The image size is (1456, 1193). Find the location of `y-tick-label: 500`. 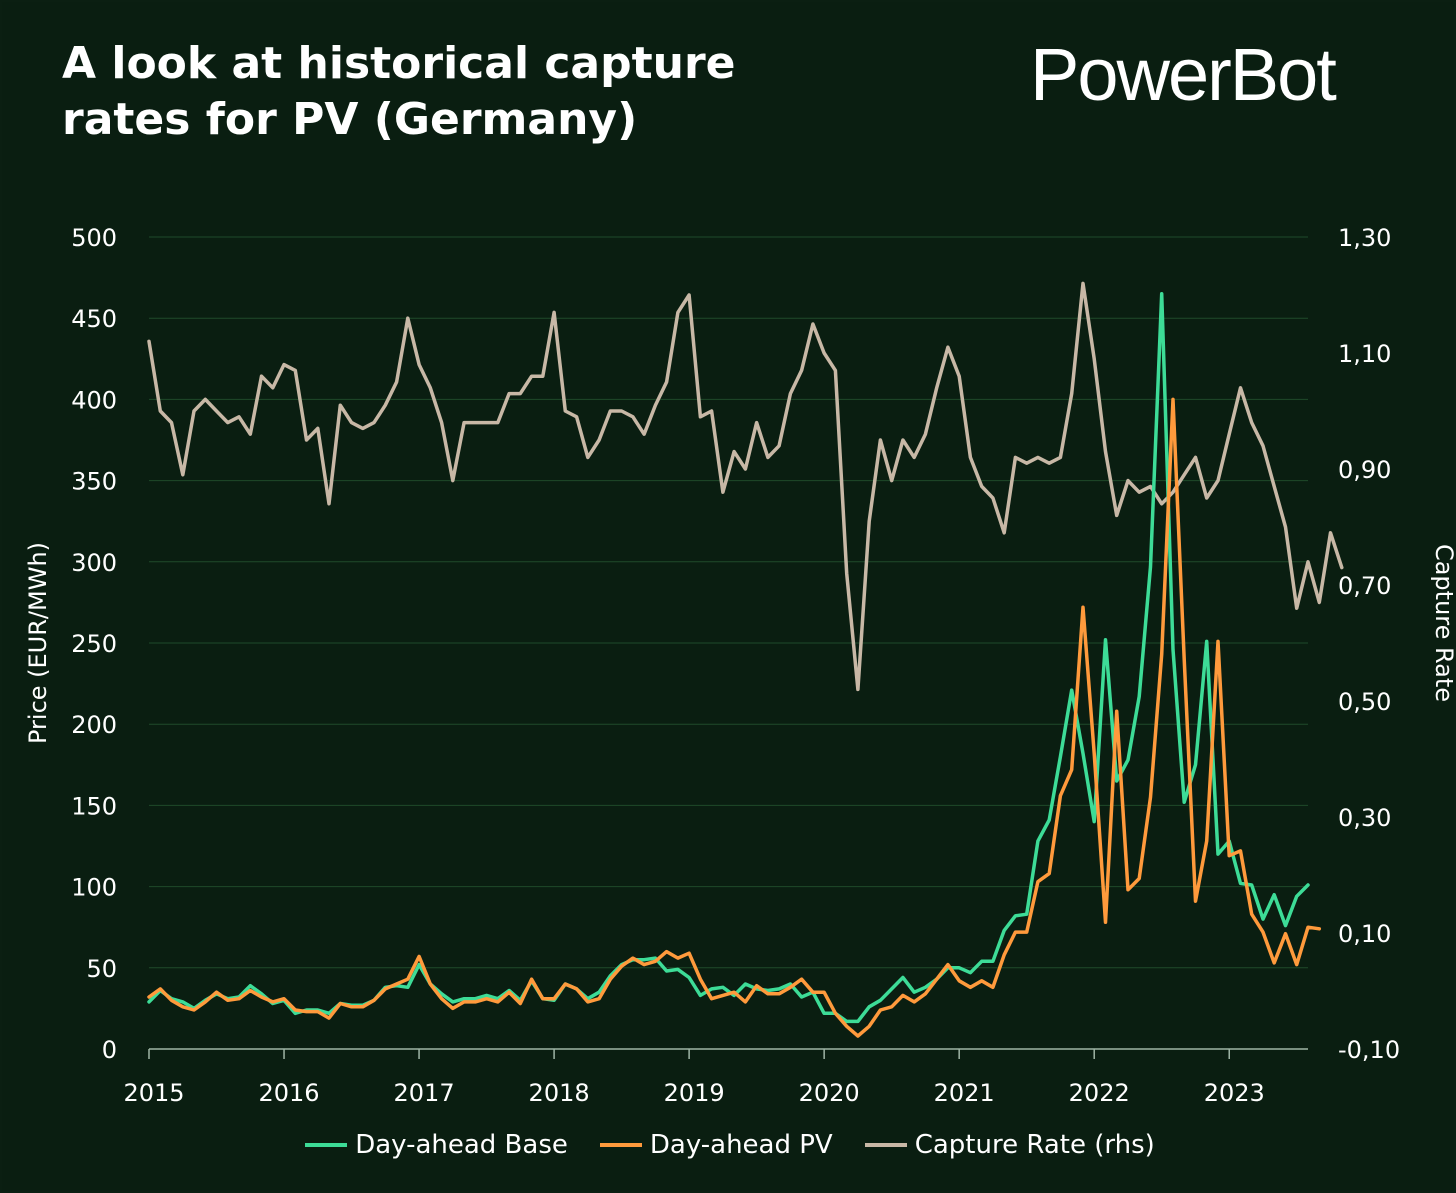

y-tick-label: 500 is located at coordinates (94, 238).